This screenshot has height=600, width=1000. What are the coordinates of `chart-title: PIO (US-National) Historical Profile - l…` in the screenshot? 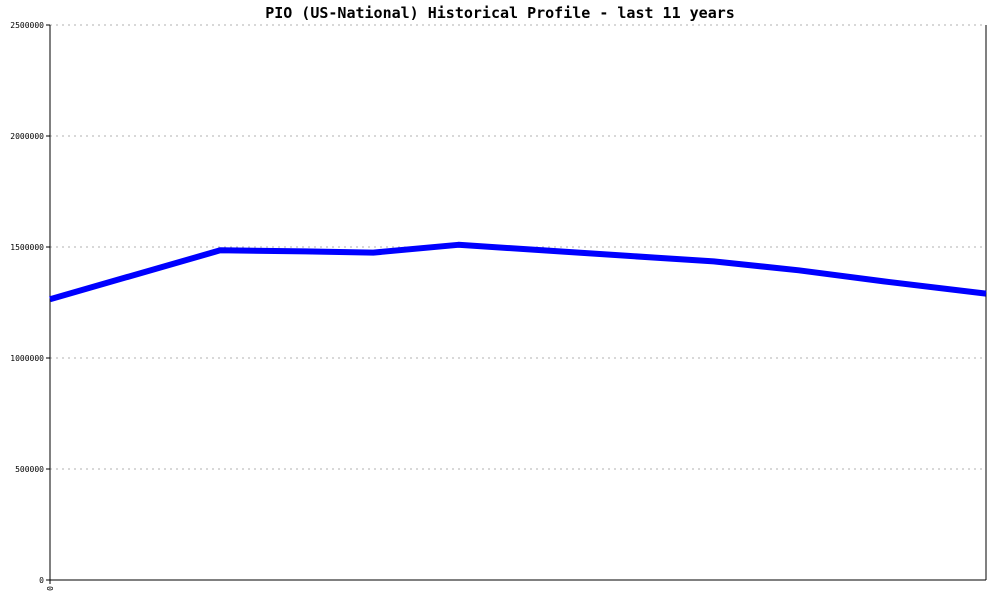 It's located at (500, 13).